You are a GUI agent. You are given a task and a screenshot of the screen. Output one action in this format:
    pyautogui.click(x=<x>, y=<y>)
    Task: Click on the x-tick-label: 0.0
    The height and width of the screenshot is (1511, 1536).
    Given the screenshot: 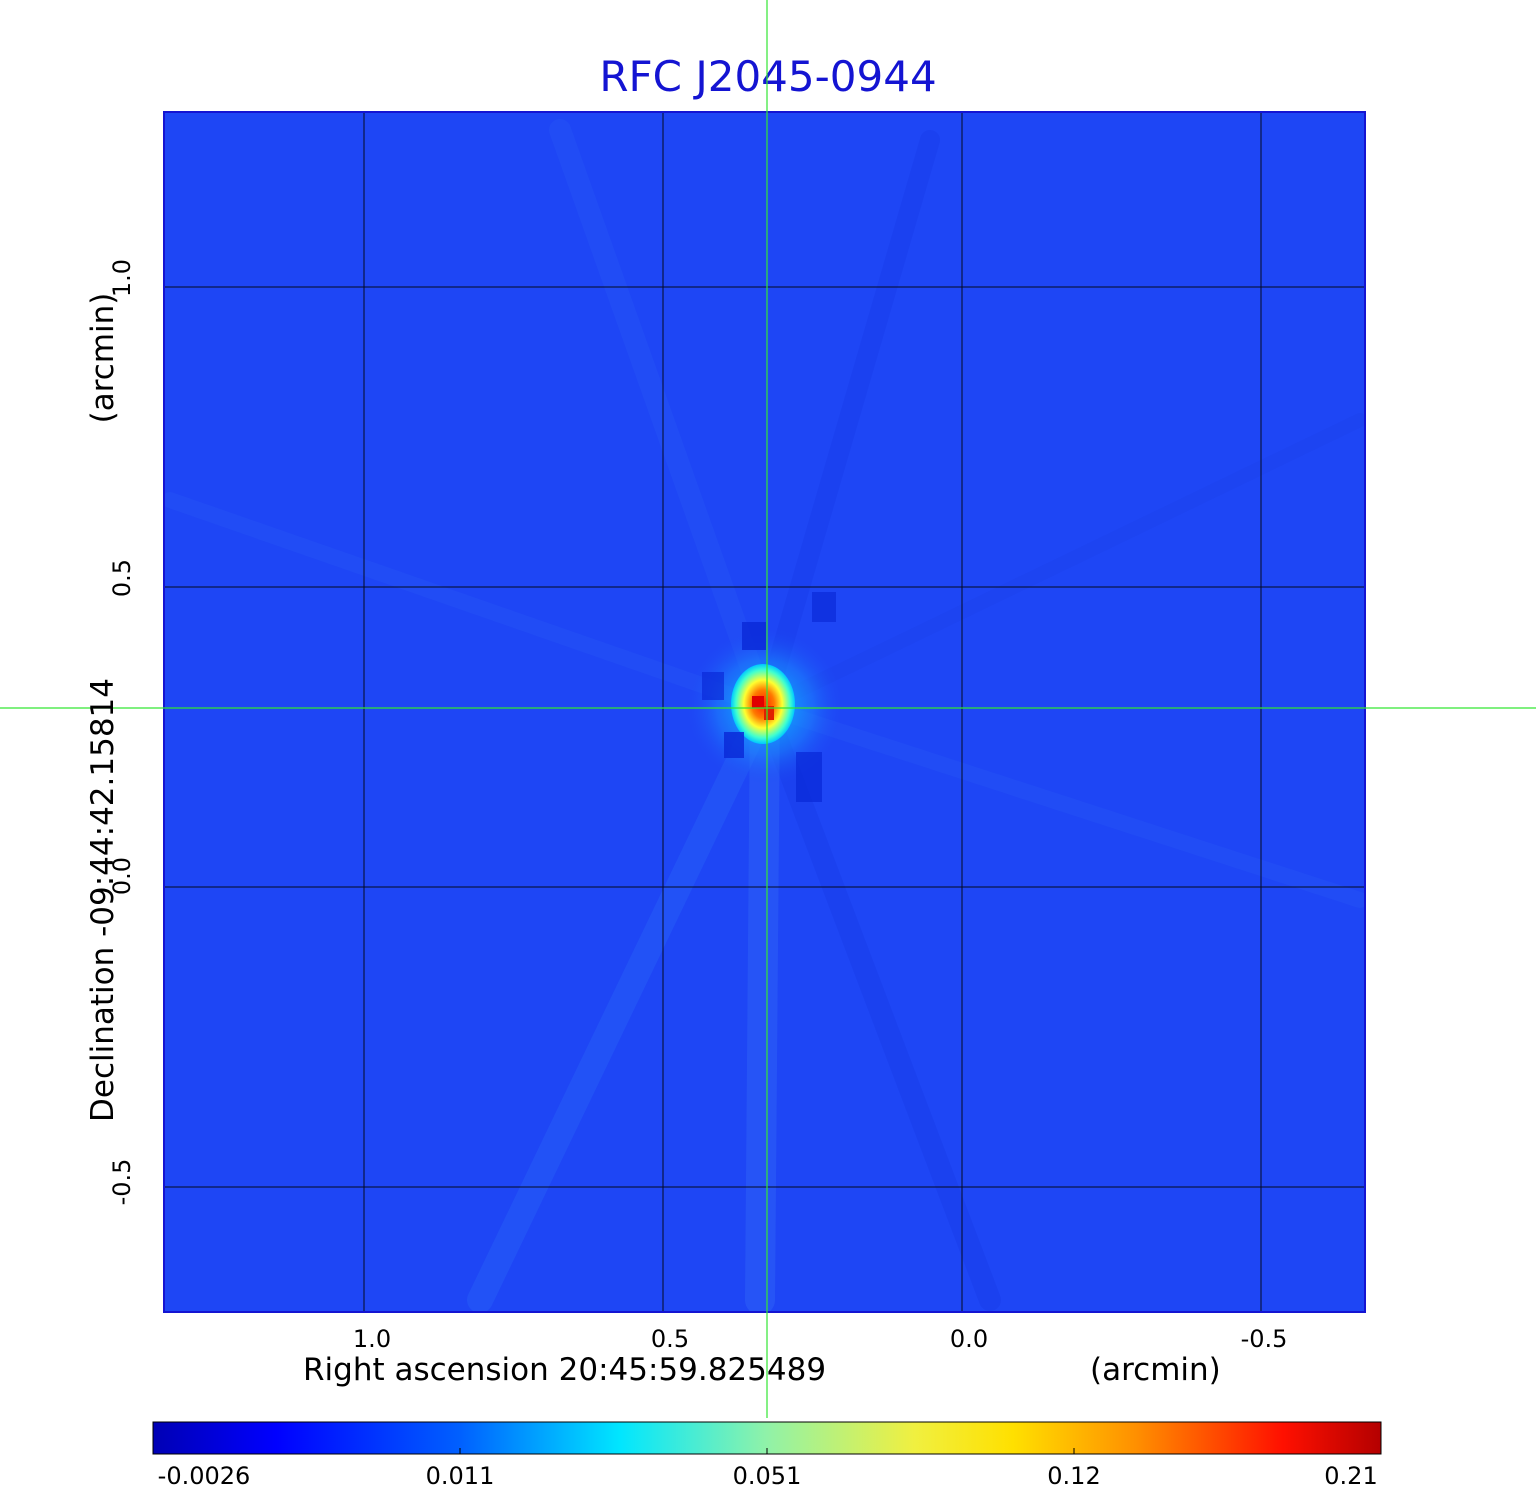 What is the action you would take?
    pyautogui.click(x=969, y=1339)
    